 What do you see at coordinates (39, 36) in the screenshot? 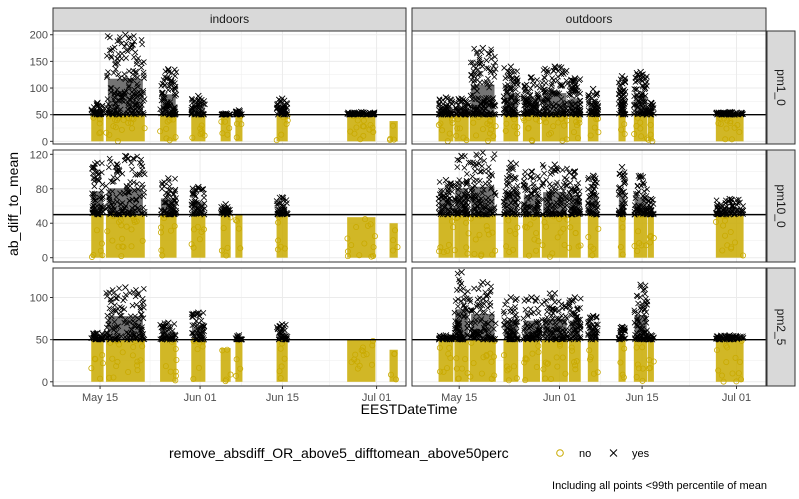
I see `y-tick-label: 200` at bounding box center [39, 36].